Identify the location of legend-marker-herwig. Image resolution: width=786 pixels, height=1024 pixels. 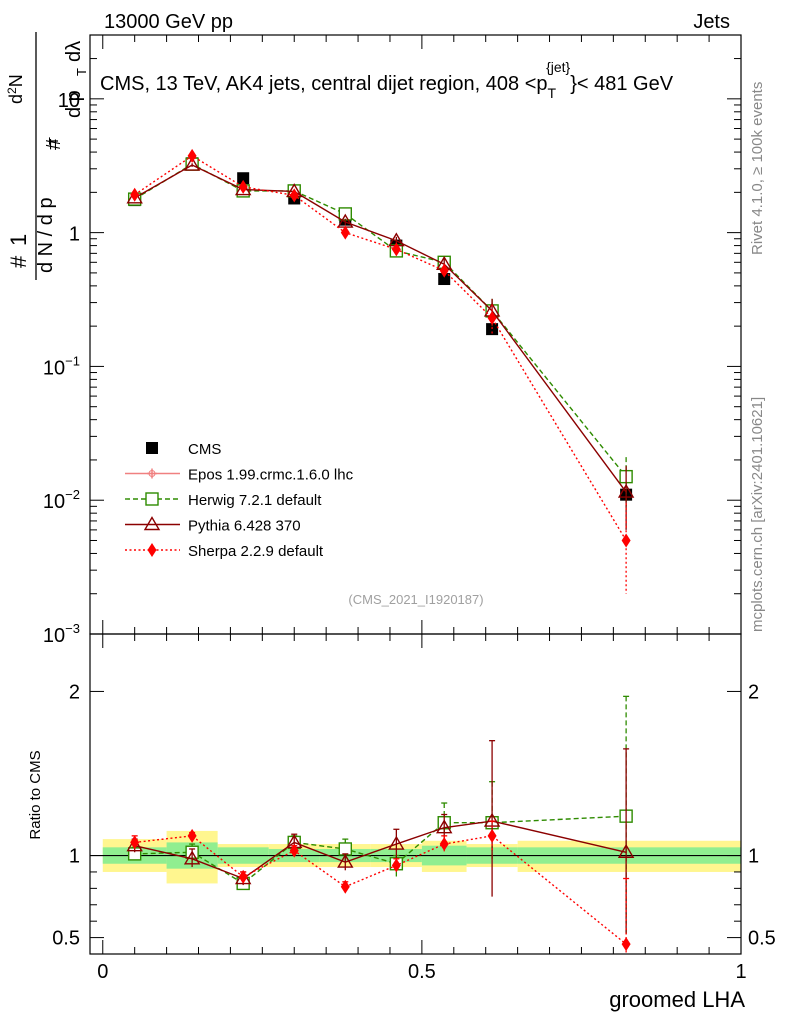
(152, 499).